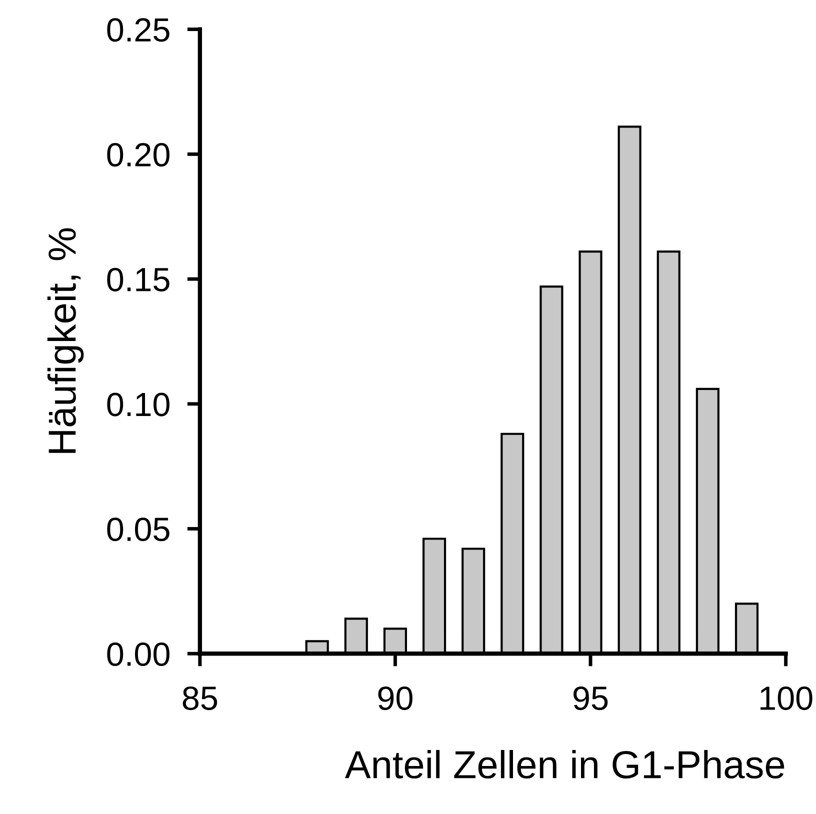 The width and height of the screenshot is (816, 814). I want to click on x-axis-title: Anteil Zellen in G1-Phase, so click(564, 764).